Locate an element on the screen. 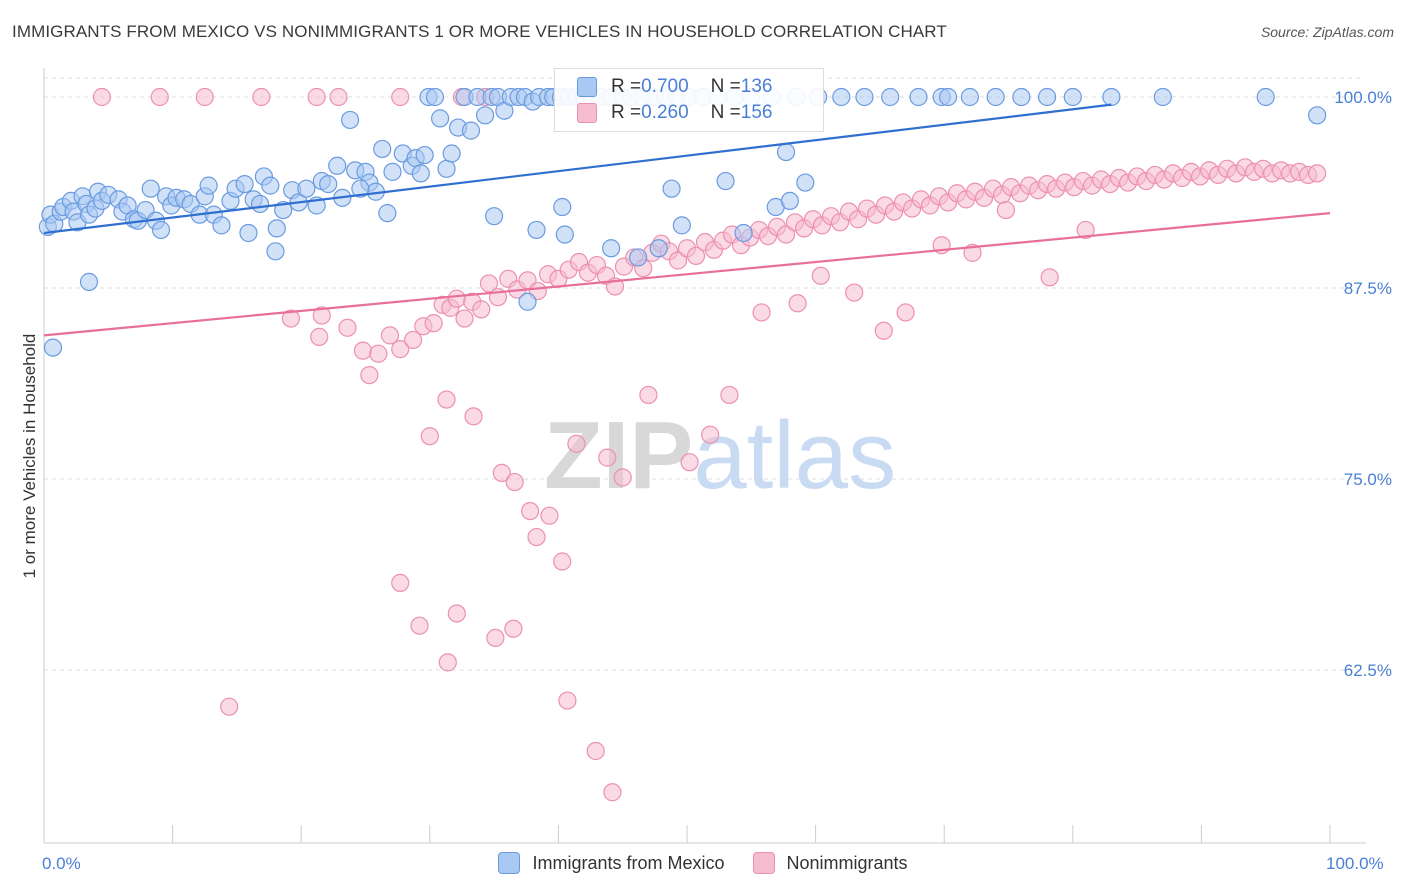  legend-item-nonimmigrants: Nonimmigrants is located at coordinates (830, 863).